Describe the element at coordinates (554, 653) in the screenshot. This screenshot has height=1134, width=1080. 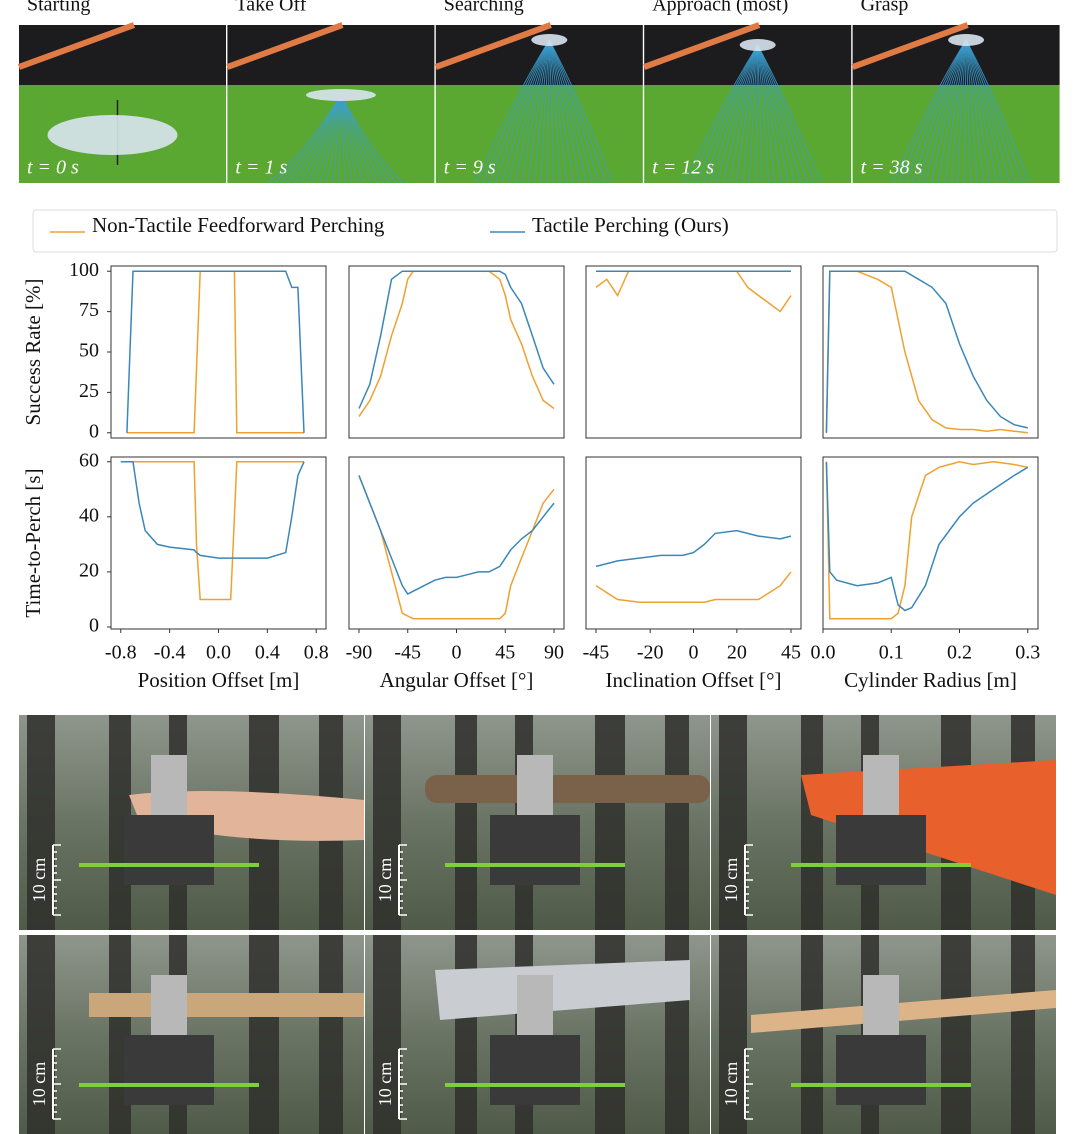
I see `x-tick-label: 90` at that location.